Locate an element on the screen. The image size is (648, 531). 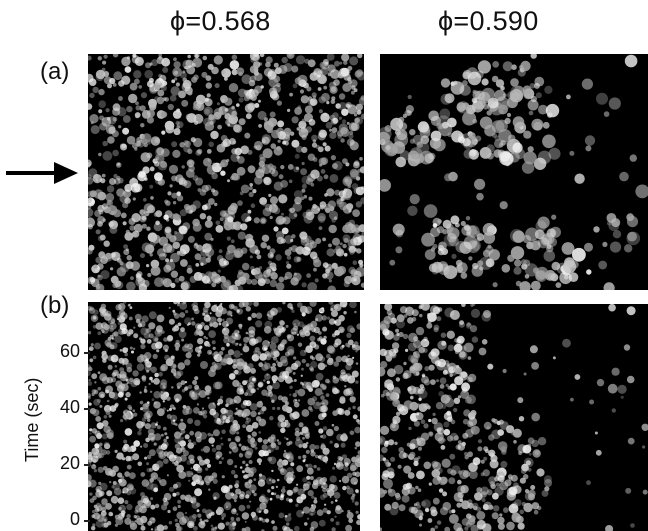
panel-label-a: (a) is located at coordinates (55, 71).